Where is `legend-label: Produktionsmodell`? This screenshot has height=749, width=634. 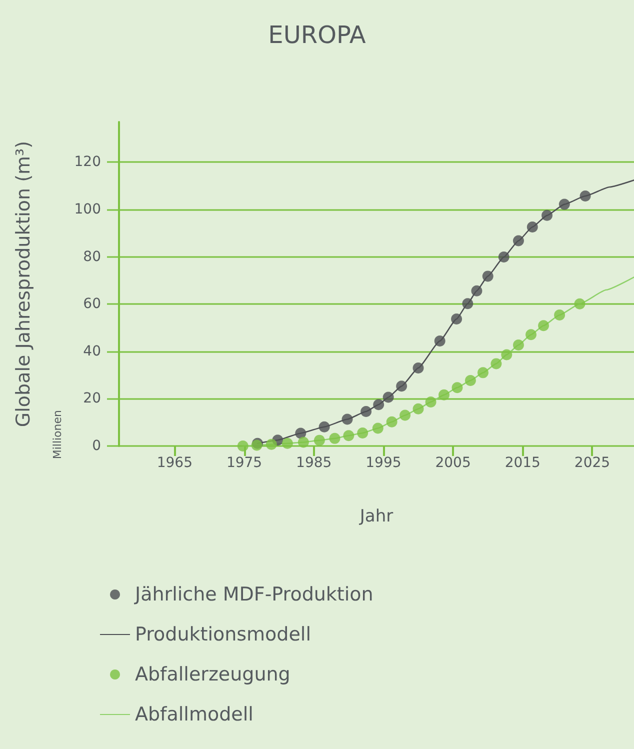
legend-label: Produktionsmodell is located at coordinates (223, 635).